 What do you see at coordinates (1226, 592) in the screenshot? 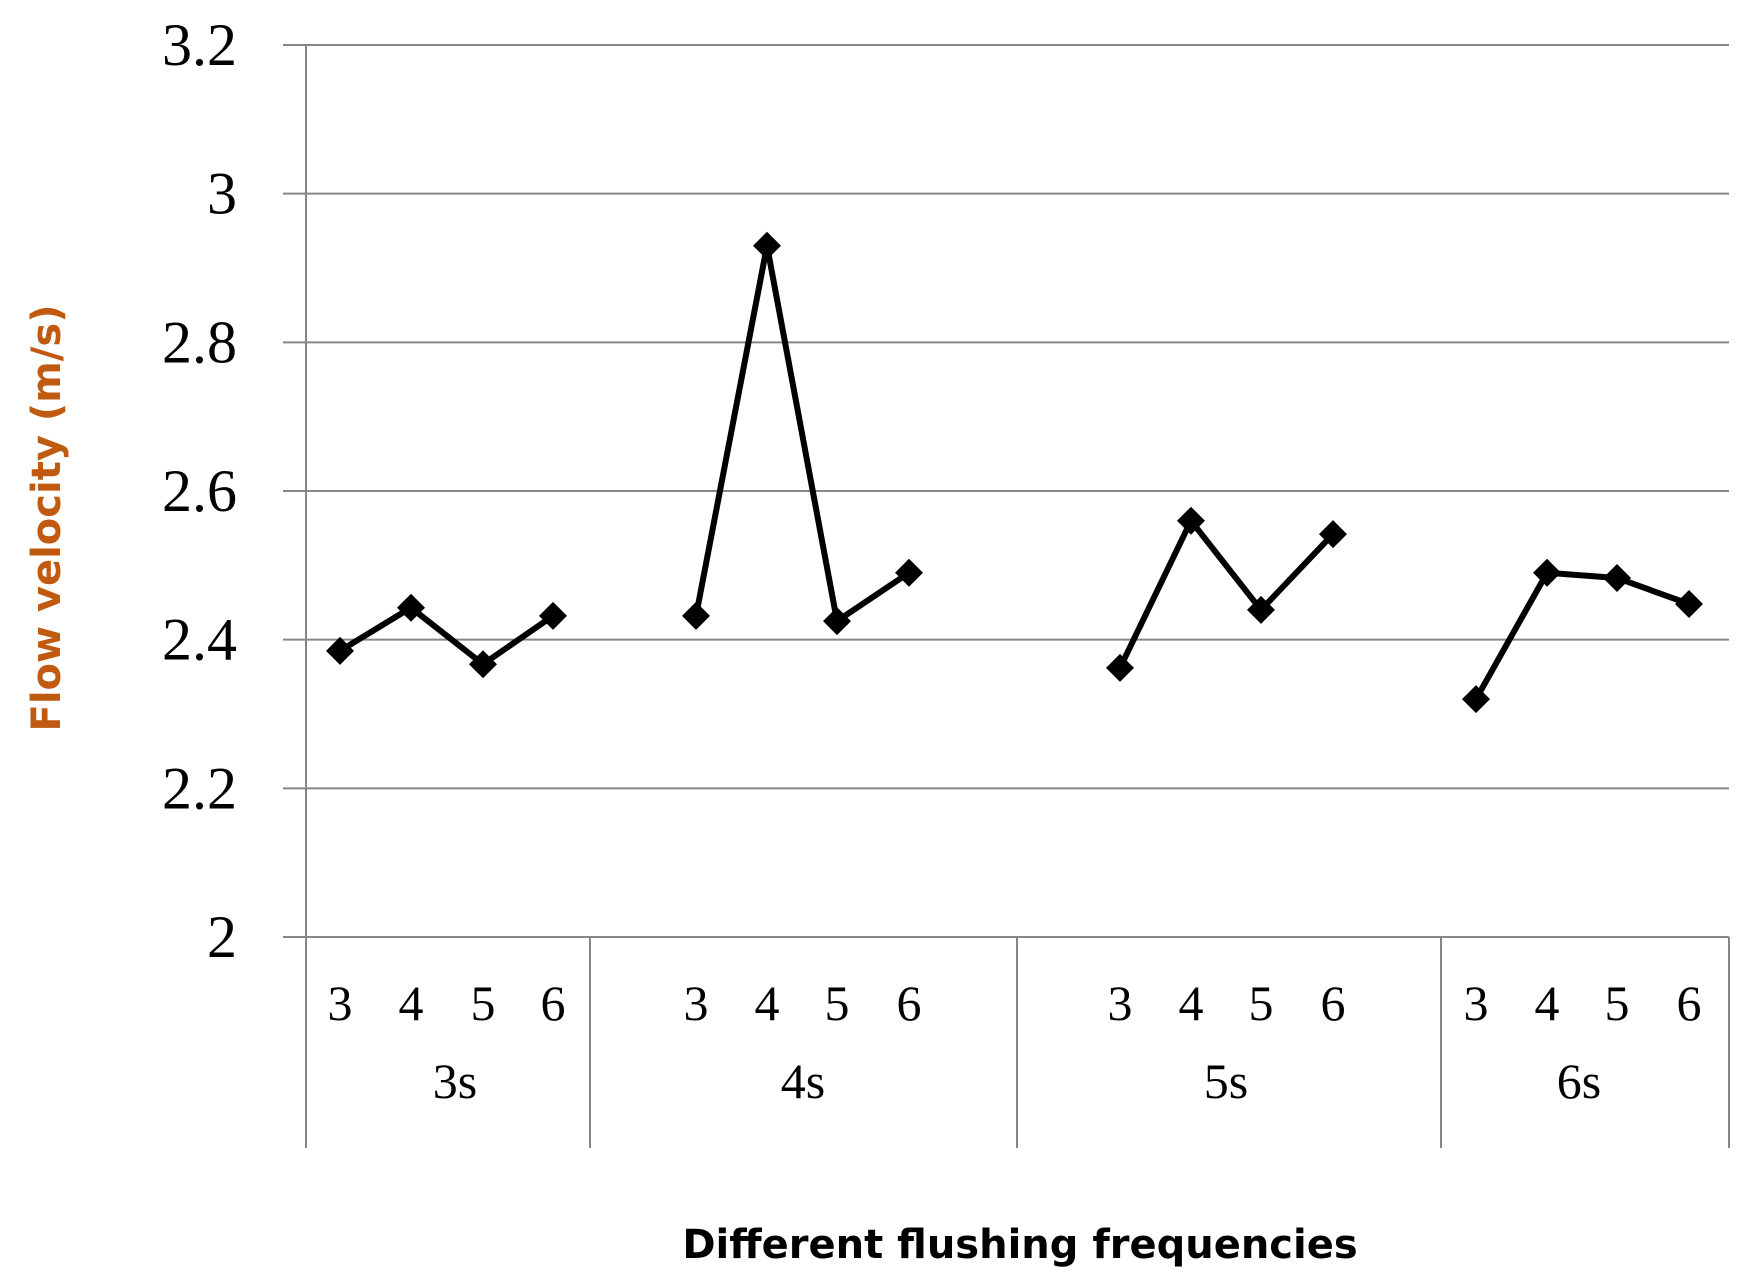
I see `series-line-5s` at bounding box center [1226, 592].